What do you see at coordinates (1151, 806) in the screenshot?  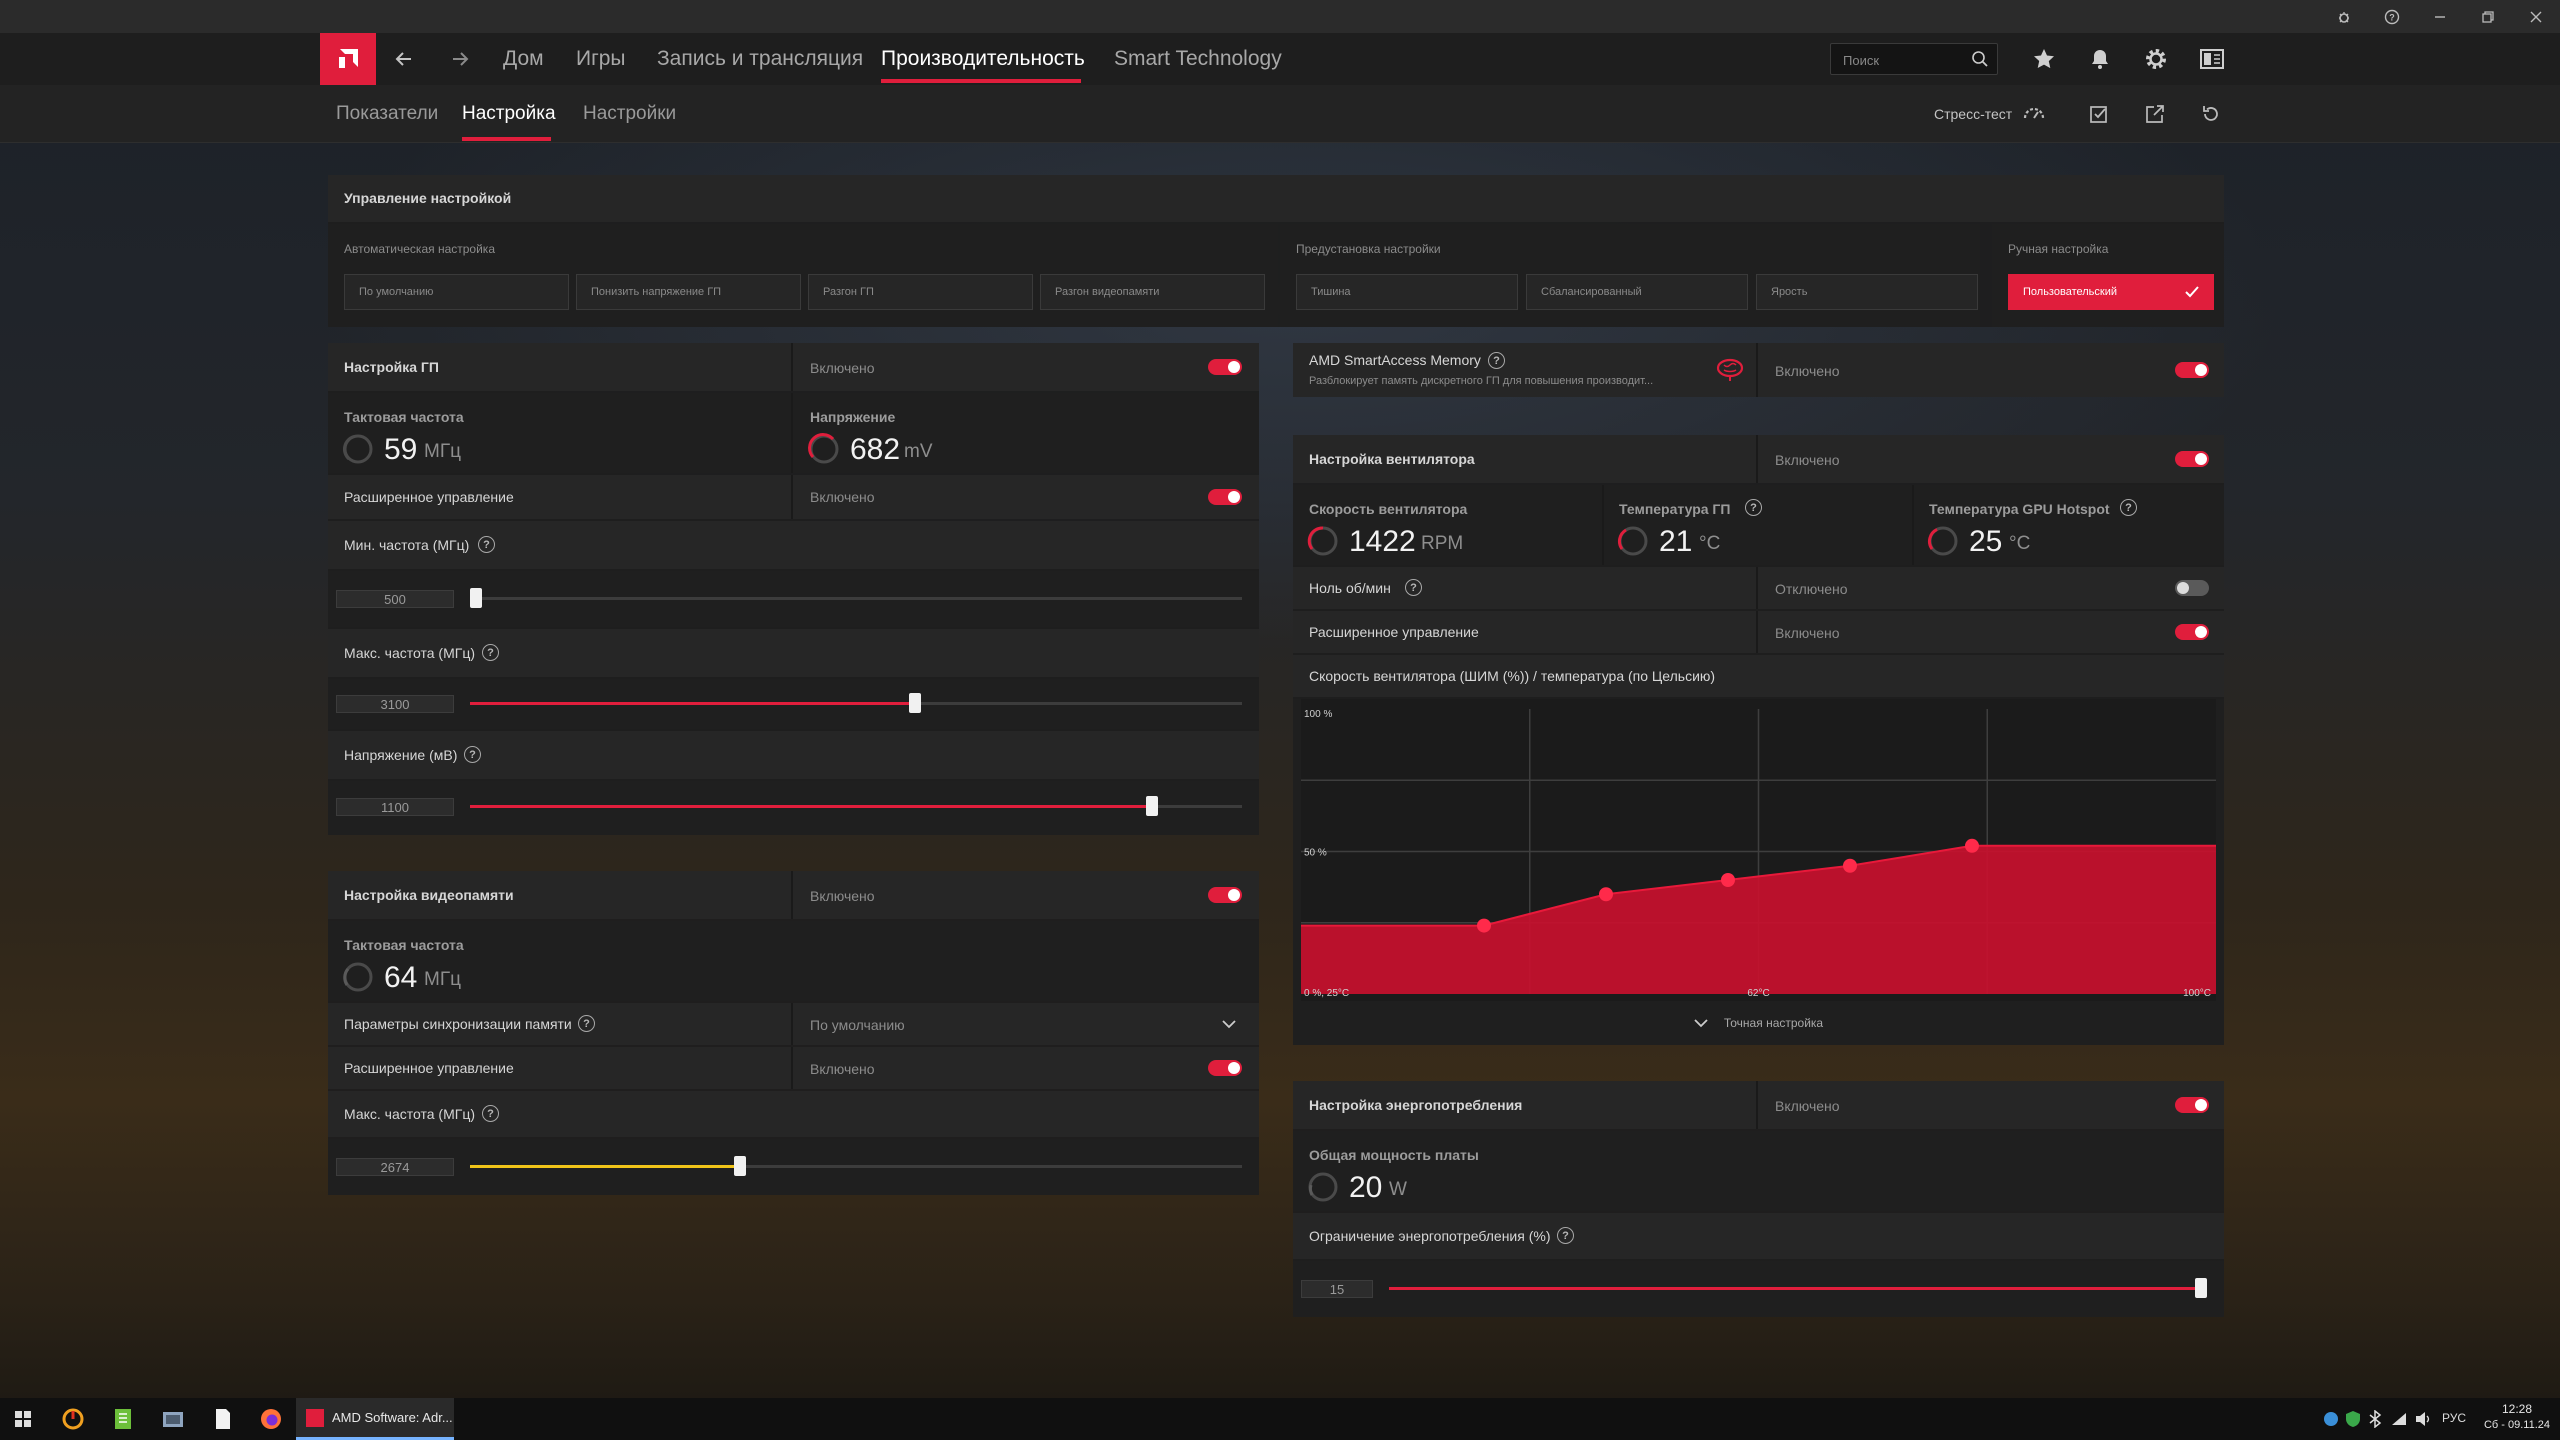 I see `gpu-voltage-thumb` at bounding box center [1151, 806].